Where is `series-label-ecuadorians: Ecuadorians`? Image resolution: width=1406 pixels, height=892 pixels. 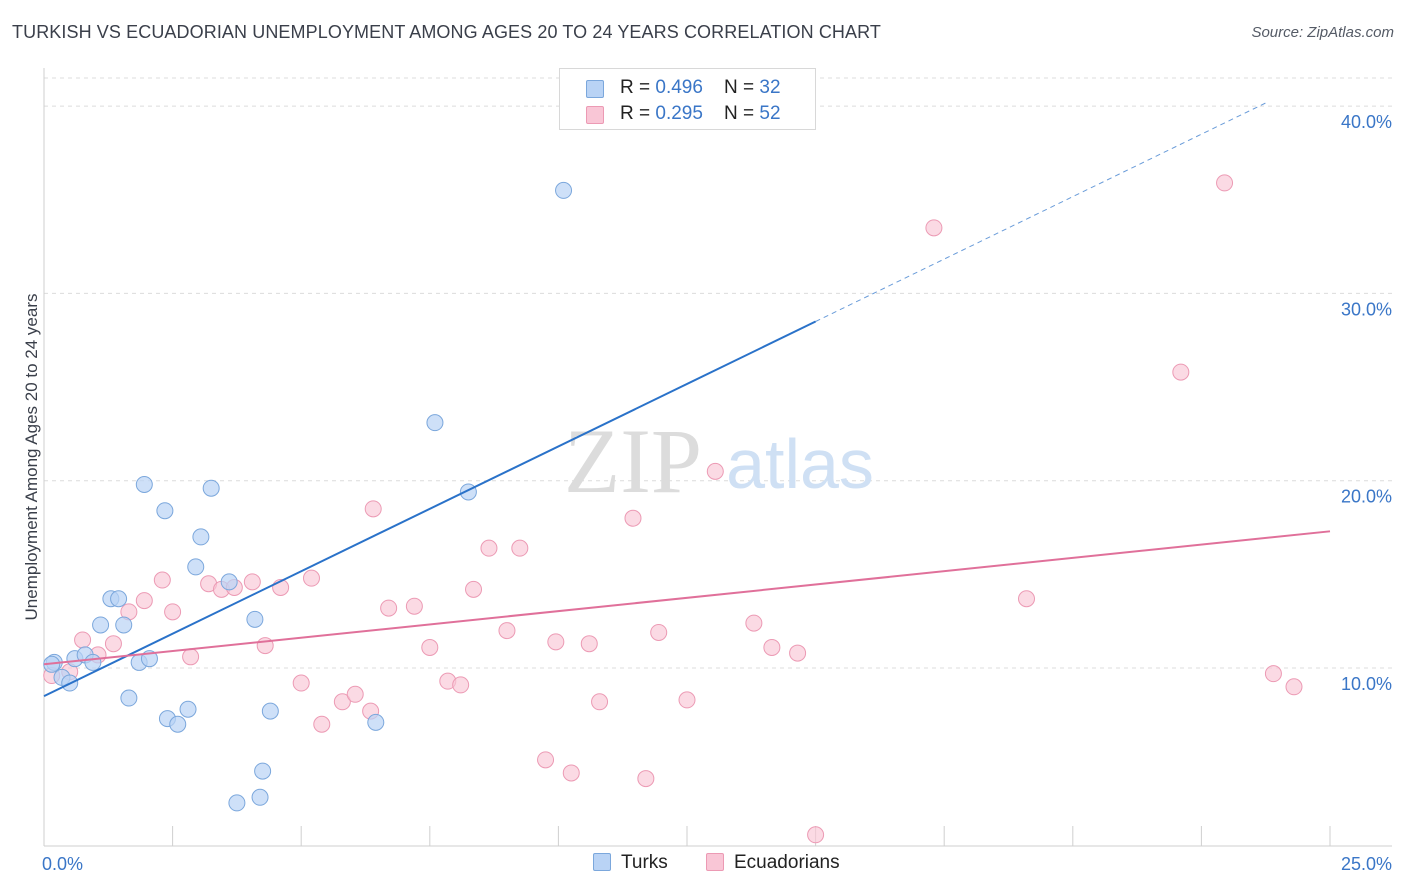 series-label-ecuadorians: Ecuadorians is located at coordinates (787, 862).